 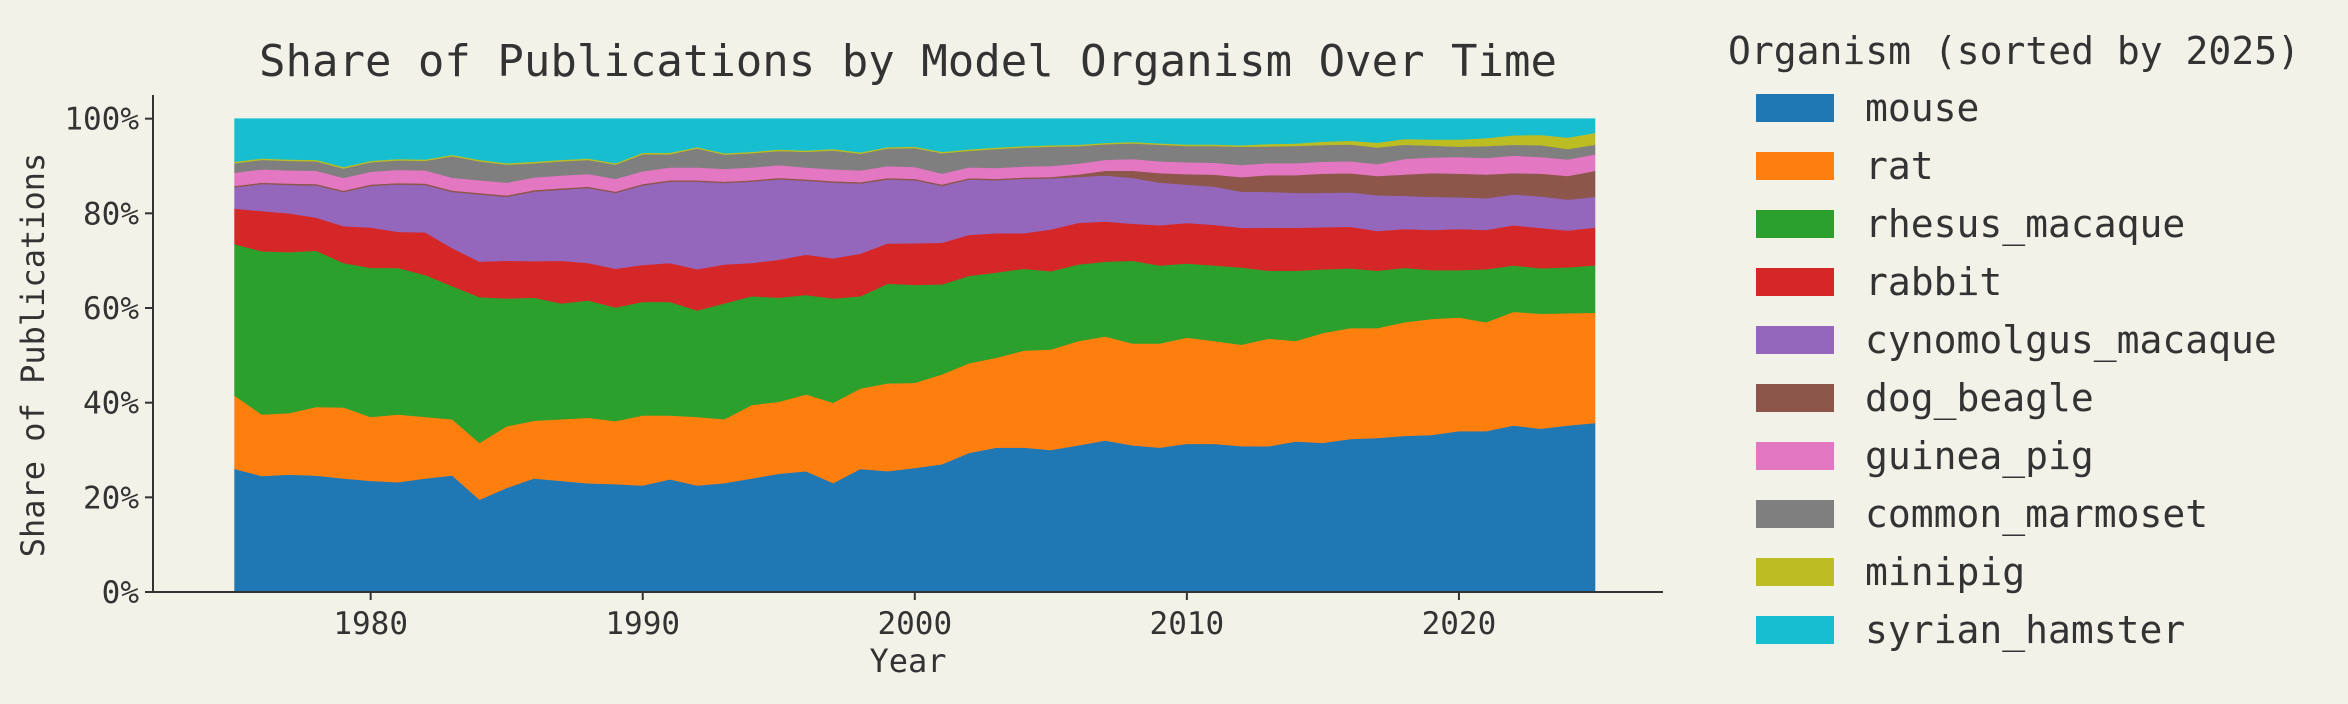 What do you see at coordinates (2025, 224) in the screenshot?
I see `legend-label-rhesus_macaque: rhesus_macaque` at bounding box center [2025, 224].